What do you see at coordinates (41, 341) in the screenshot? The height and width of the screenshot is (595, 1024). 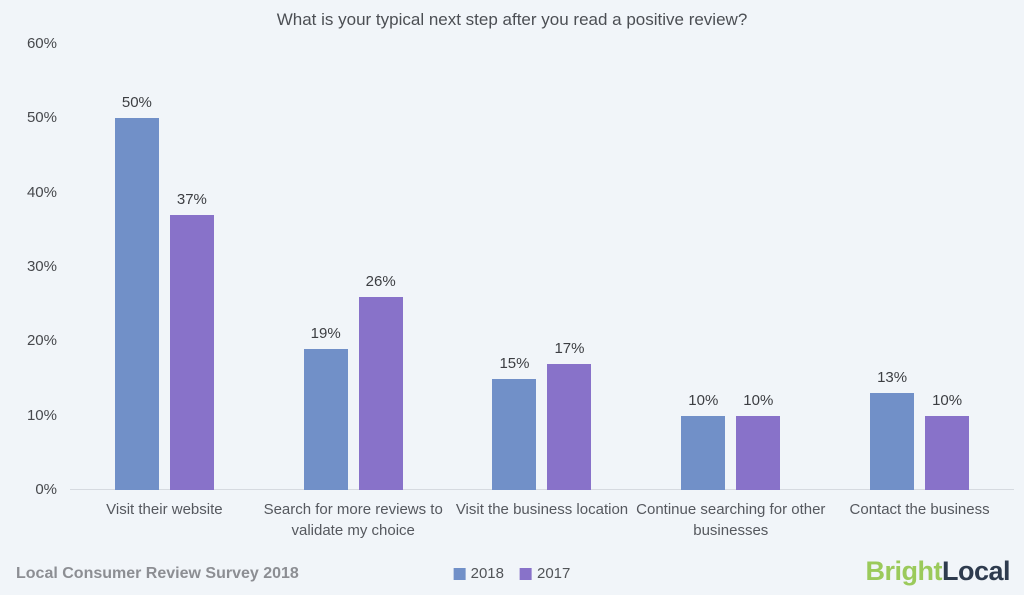 I see `y-tick-label: 20%` at bounding box center [41, 341].